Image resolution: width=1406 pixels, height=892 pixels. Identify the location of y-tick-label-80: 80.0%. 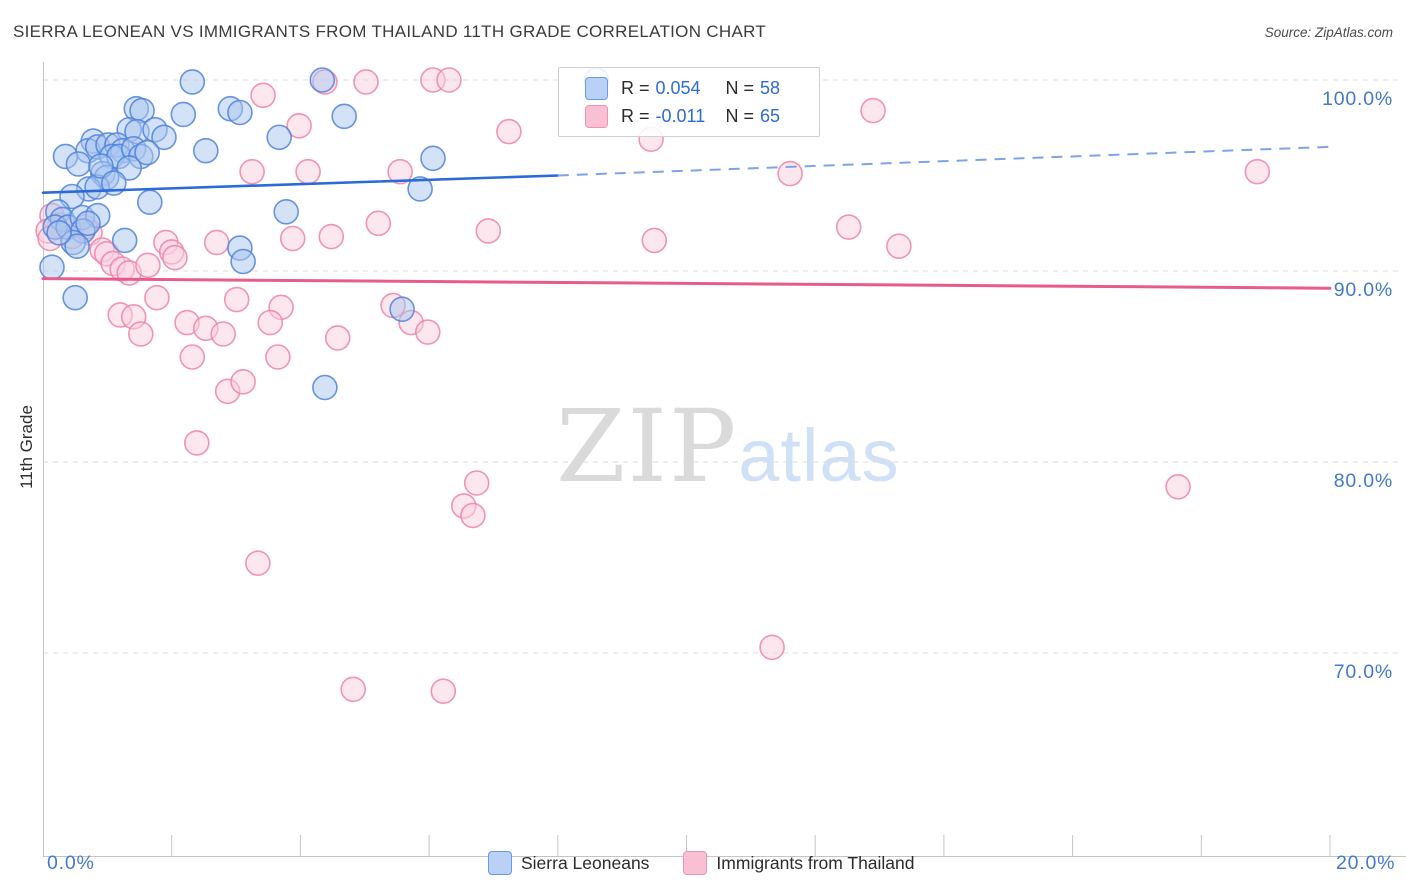
(1363, 481).